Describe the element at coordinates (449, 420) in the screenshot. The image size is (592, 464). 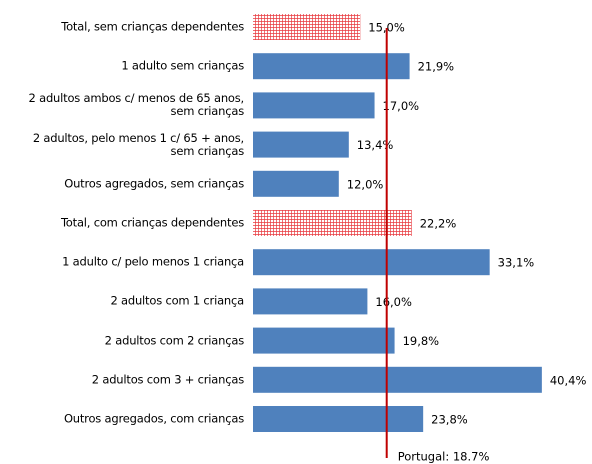
I see `value-label: 23,8%` at that location.